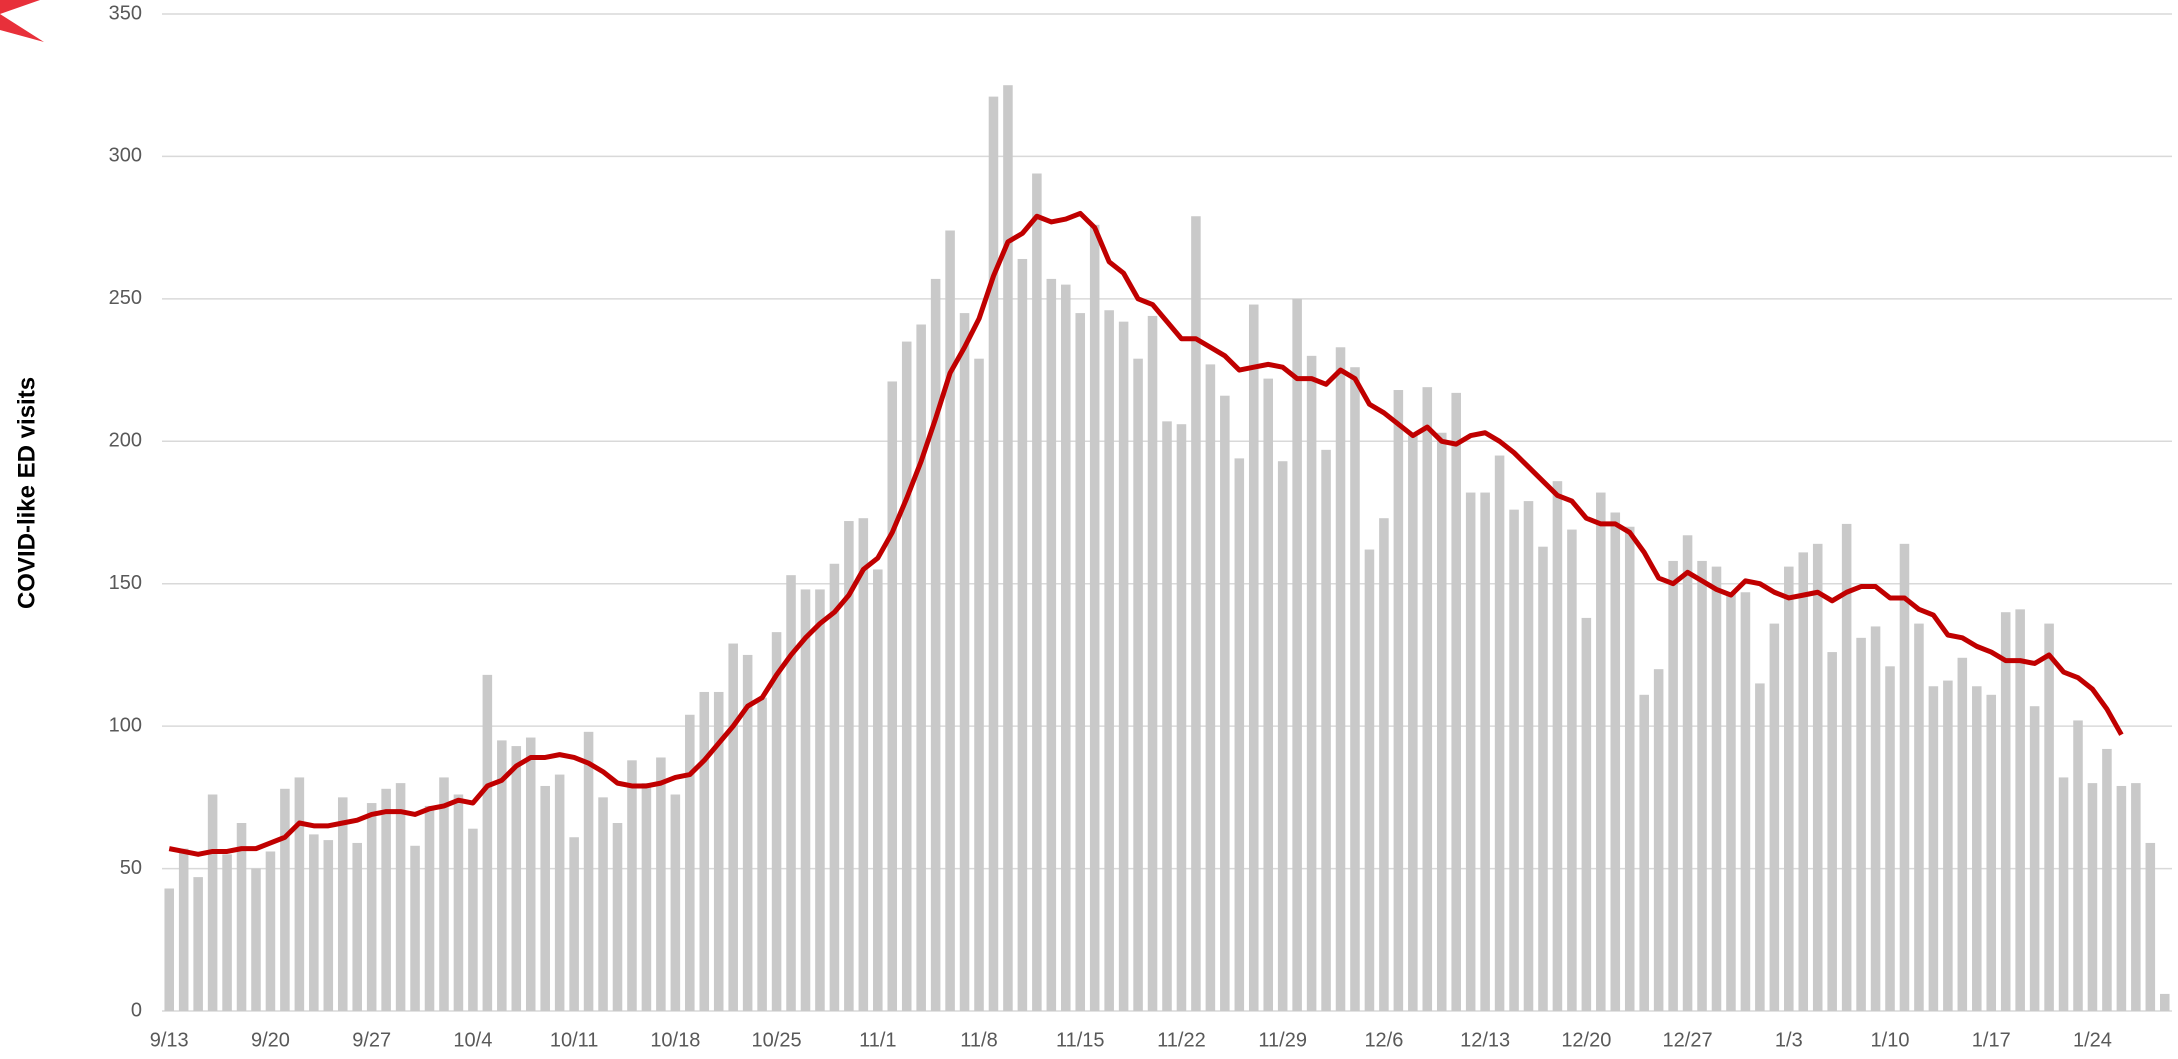 This screenshot has height=1059, width=2178. What do you see at coordinates (1485, 1040) in the screenshot?
I see `x-tick-label: 12/13` at bounding box center [1485, 1040].